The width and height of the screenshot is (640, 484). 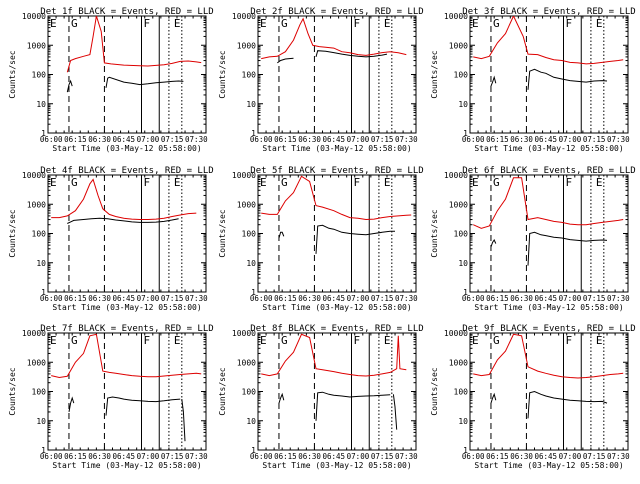 What do you see at coordinates (548, 12) in the screenshot?
I see `panel-title: Det 3f BLACK = Events, RED = LLD` at bounding box center [548, 12].